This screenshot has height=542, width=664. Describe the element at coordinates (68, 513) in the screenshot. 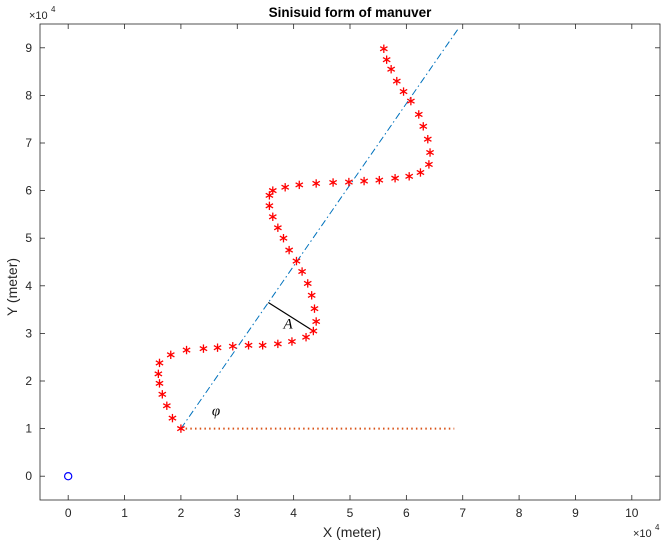

I see `x-tick-label: 0` at that location.